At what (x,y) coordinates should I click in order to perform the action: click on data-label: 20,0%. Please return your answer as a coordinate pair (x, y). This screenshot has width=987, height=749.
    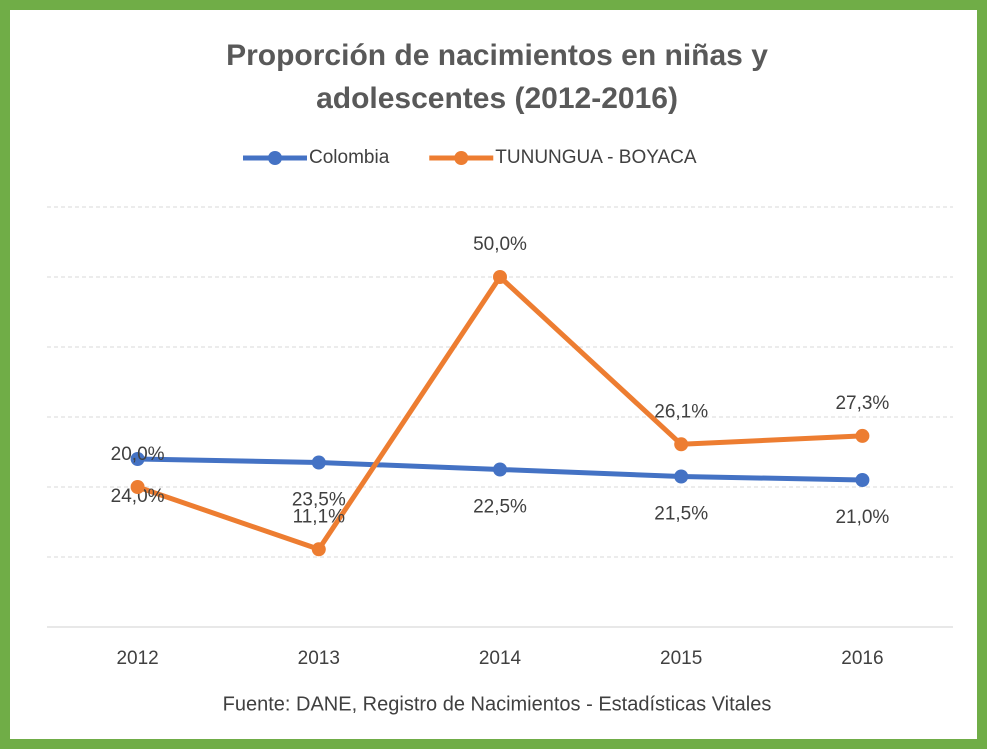
    Looking at the image, I should click on (138, 454).